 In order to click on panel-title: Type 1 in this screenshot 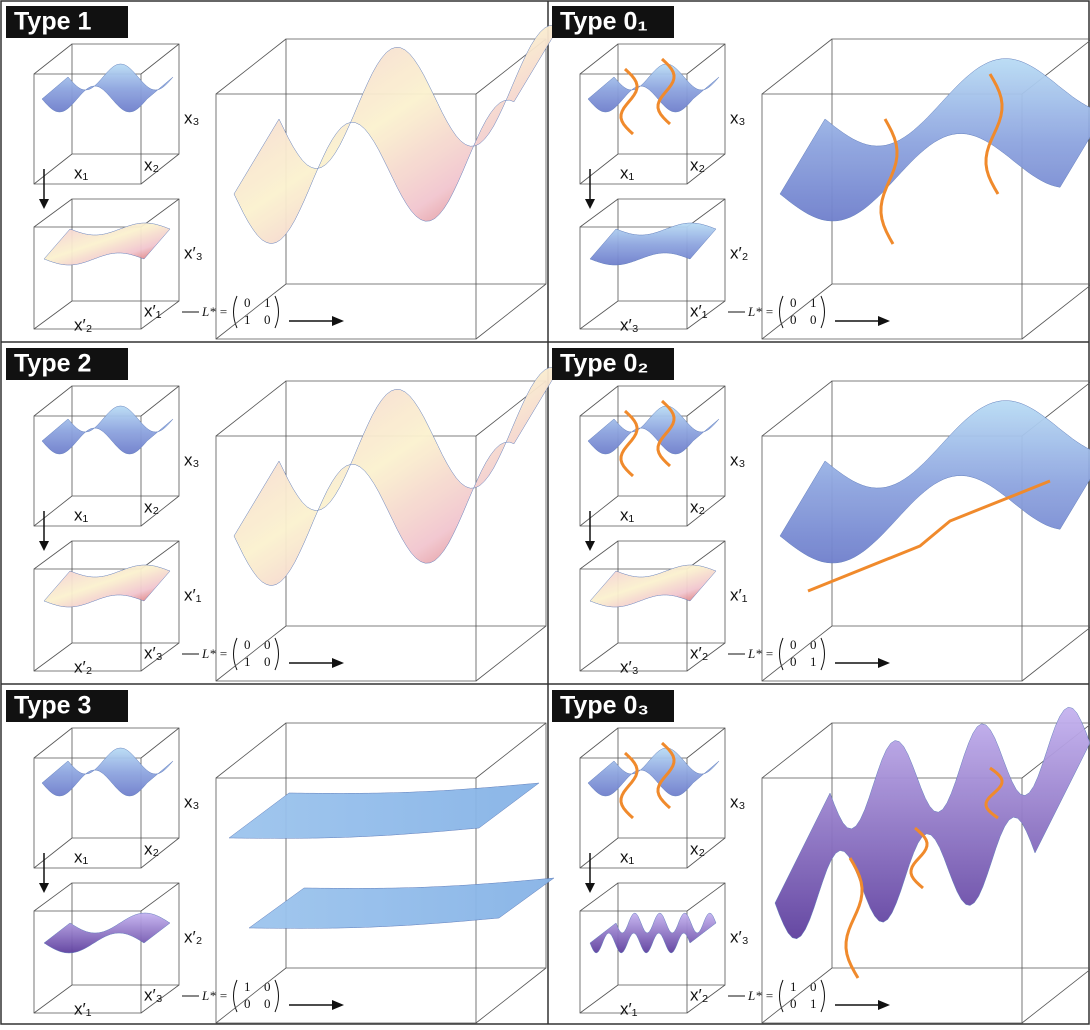, I will do `click(52, 22)`.